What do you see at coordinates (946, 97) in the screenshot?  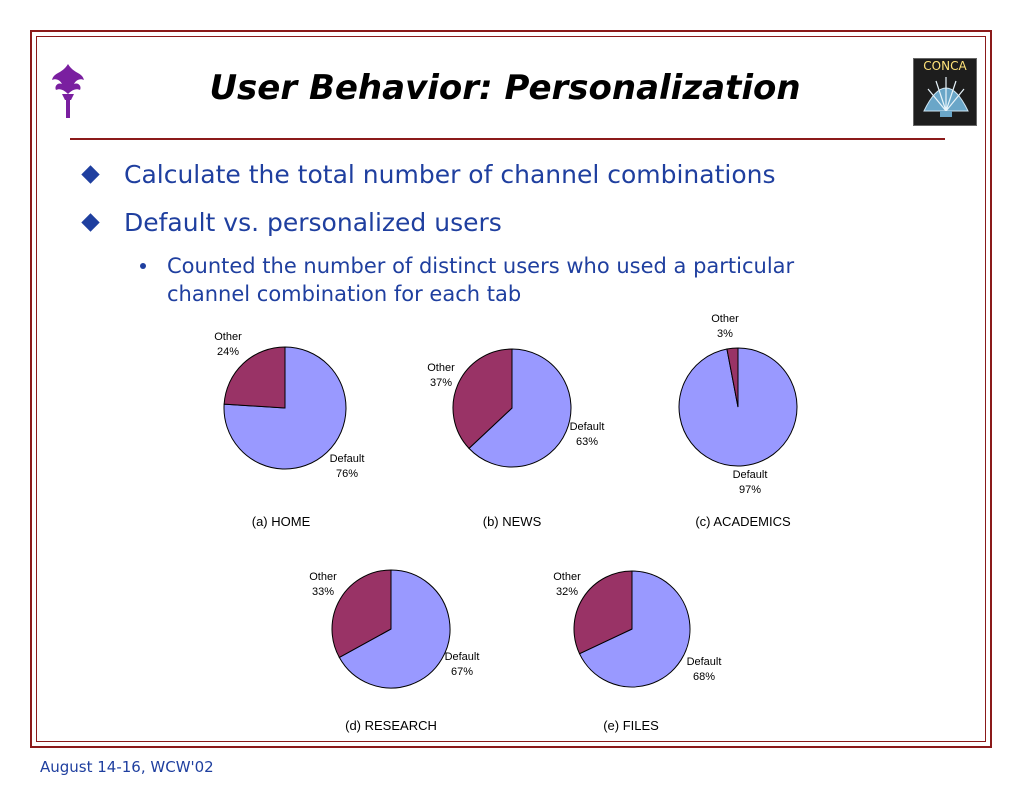 I see `shell-icon` at bounding box center [946, 97].